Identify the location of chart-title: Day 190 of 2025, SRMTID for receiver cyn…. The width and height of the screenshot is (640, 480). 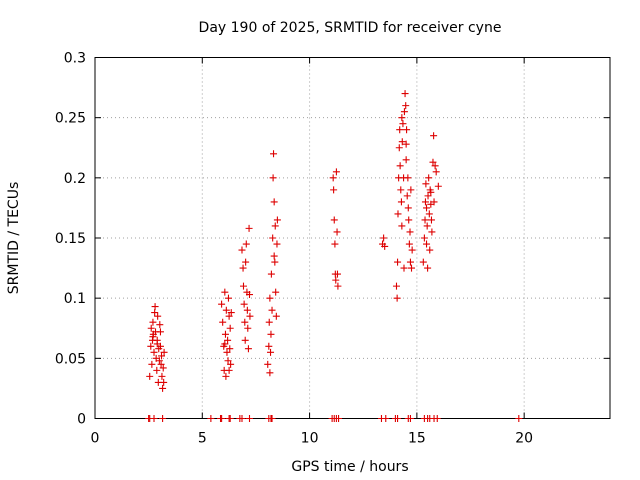
(350, 28).